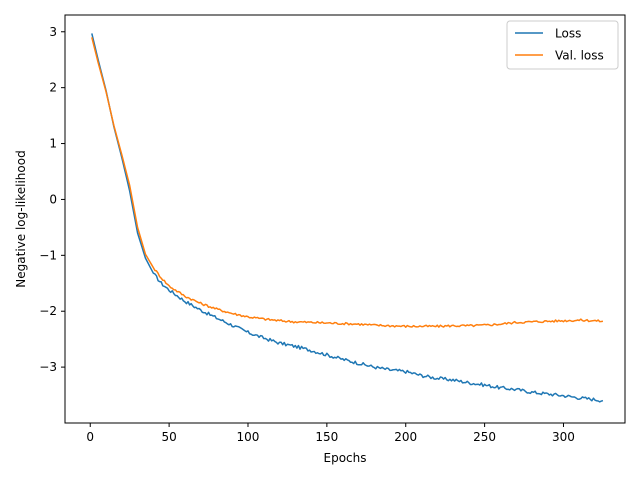 This screenshot has height=480, width=640. I want to click on y-tick-label: 1, so click(53, 144).